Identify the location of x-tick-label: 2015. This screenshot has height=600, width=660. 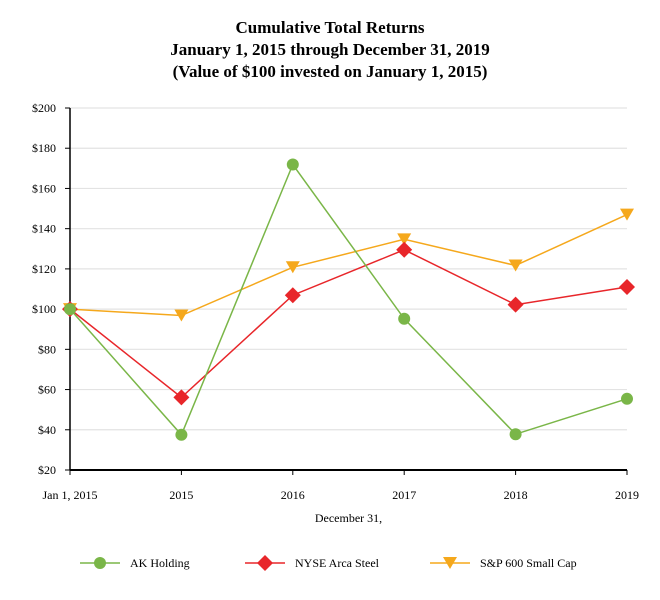
(181, 495).